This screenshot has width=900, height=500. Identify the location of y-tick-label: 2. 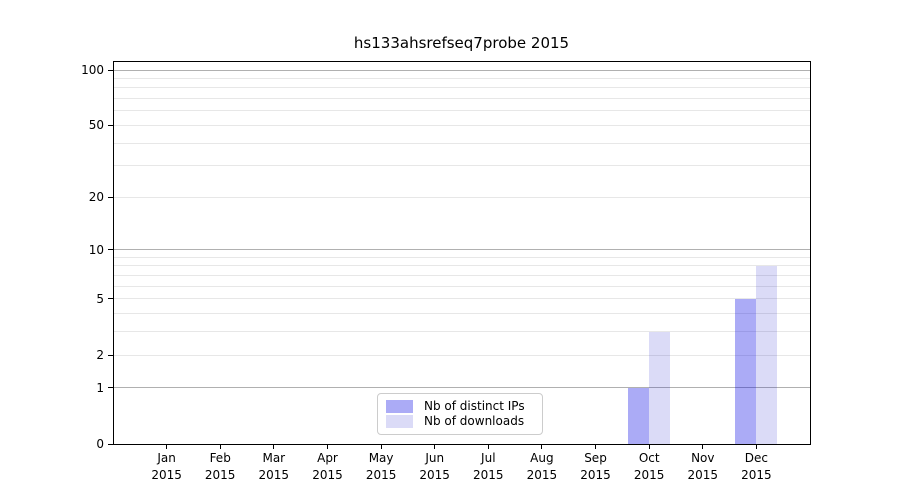
(100, 355).